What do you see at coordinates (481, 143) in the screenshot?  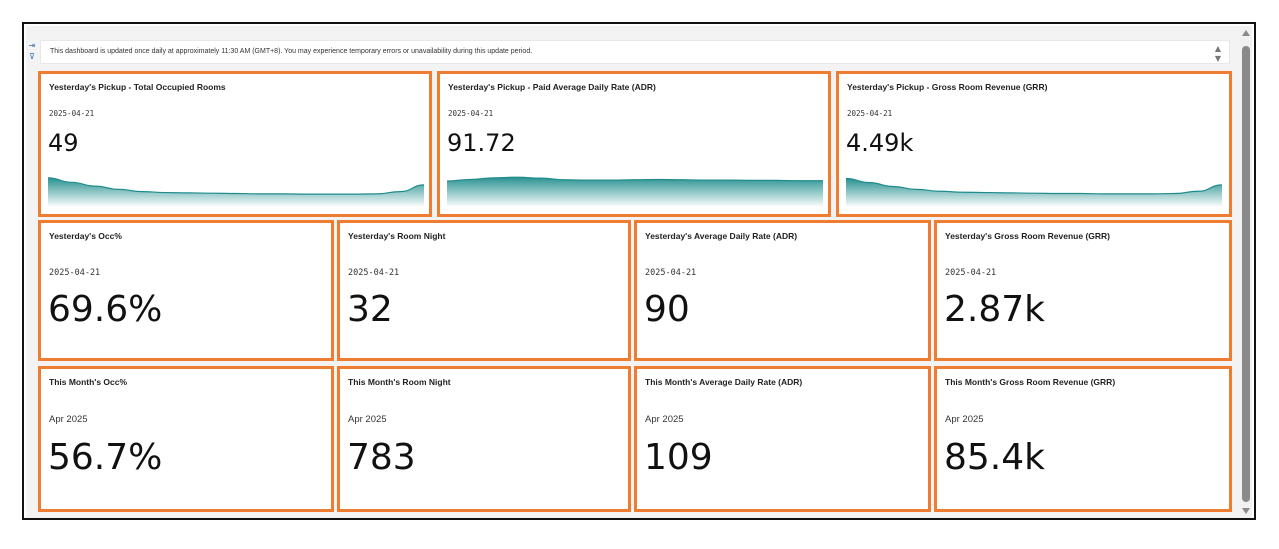 I see `kpi-card-value: 91.72` at bounding box center [481, 143].